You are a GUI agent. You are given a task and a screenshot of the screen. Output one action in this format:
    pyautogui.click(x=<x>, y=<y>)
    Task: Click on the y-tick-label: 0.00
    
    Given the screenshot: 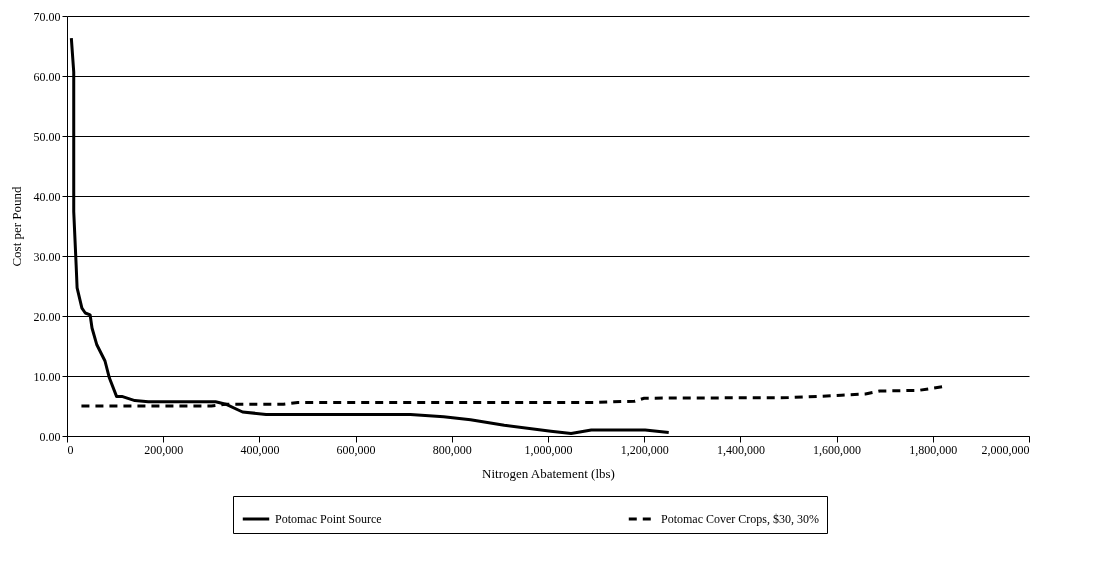 What is the action you would take?
    pyautogui.click(x=50, y=436)
    